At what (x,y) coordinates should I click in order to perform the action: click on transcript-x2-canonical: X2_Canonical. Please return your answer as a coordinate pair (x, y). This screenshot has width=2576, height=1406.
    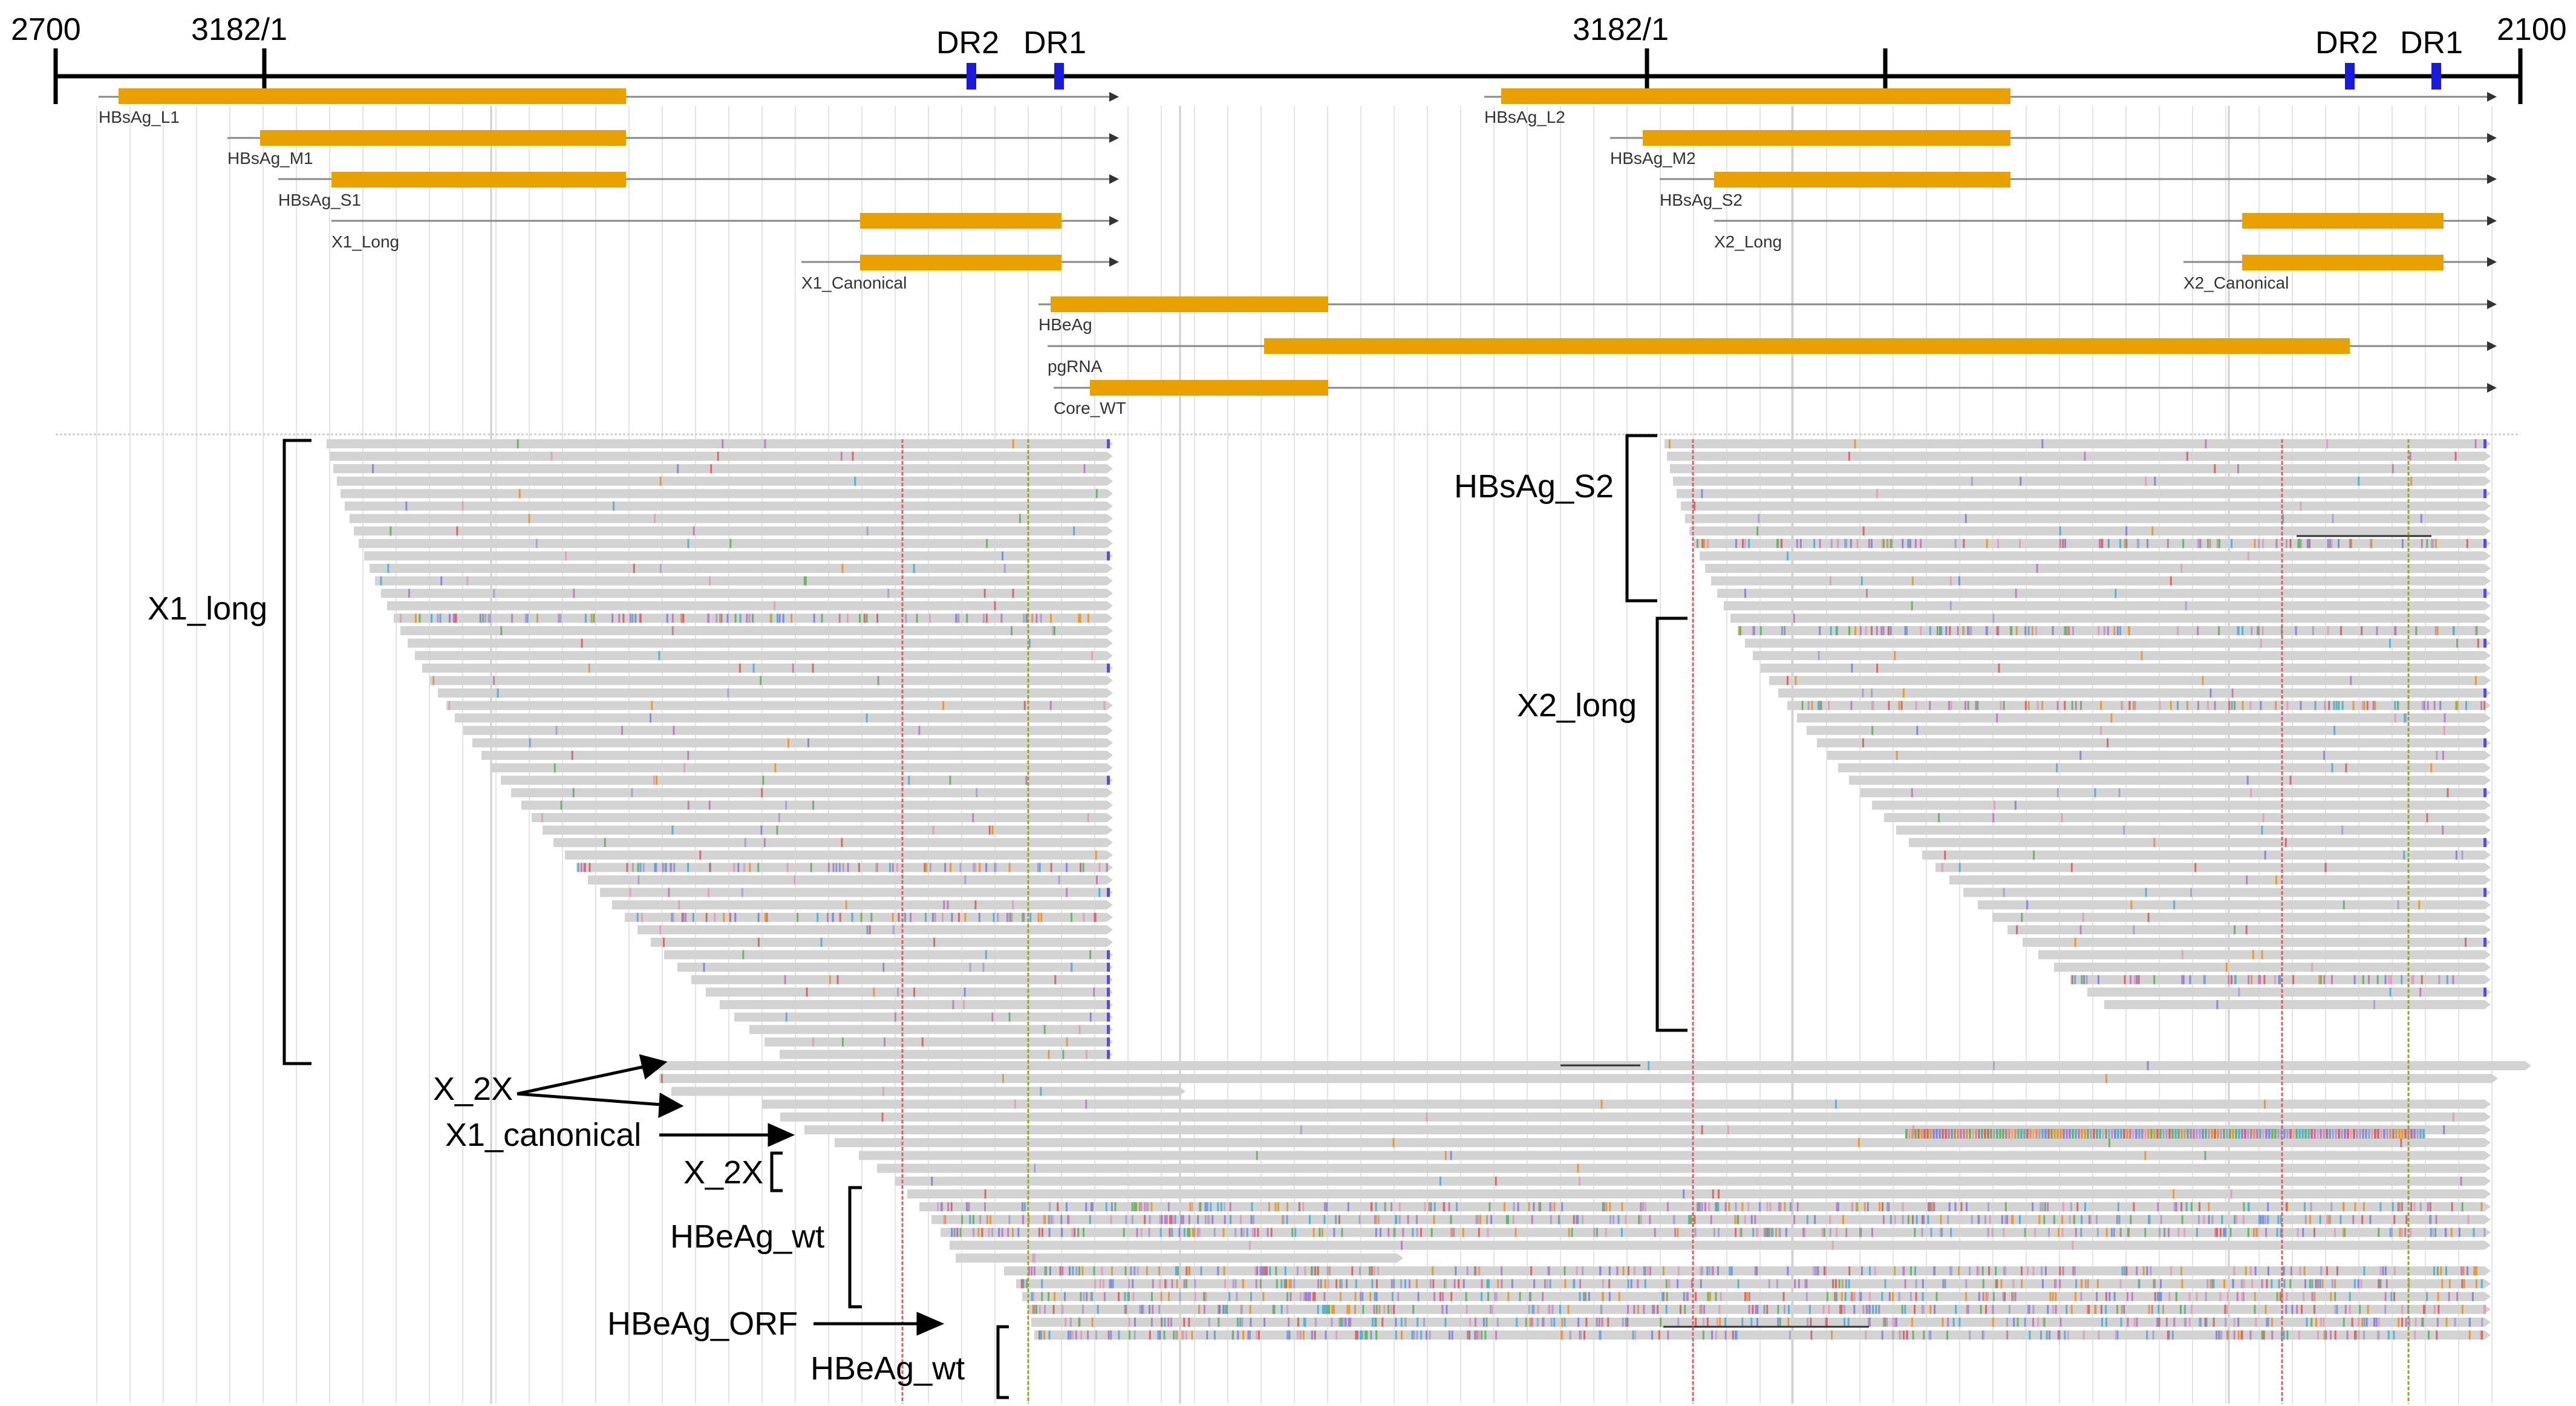
    Looking at the image, I should click on (2340, 273).